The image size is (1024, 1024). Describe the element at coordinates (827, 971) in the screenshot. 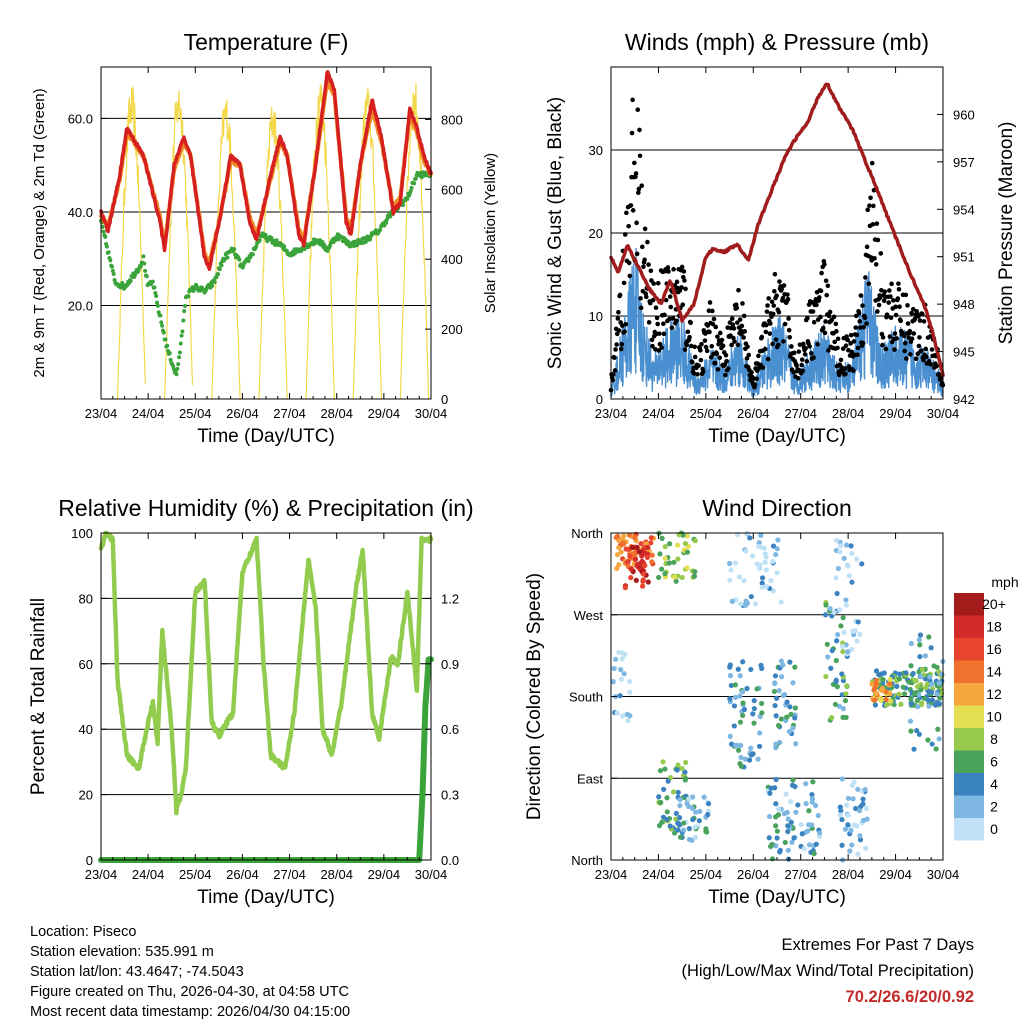

I see `extremes-subtitle: (High/Low/Max Wind/Total Precipitation)` at that location.